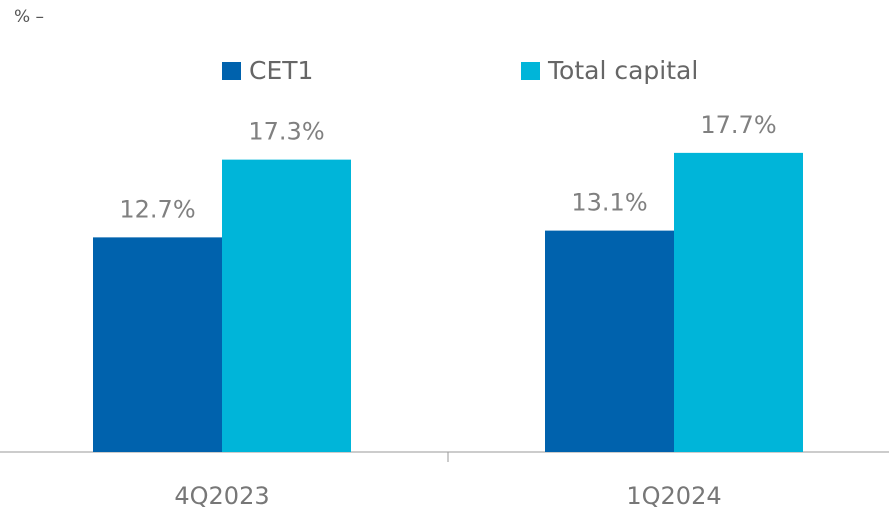 Image resolution: width=889 pixels, height=514 pixels. What do you see at coordinates (609, 203) in the screenshot?
I see `value-label: 13.1%` at bounding box center [609, 203].